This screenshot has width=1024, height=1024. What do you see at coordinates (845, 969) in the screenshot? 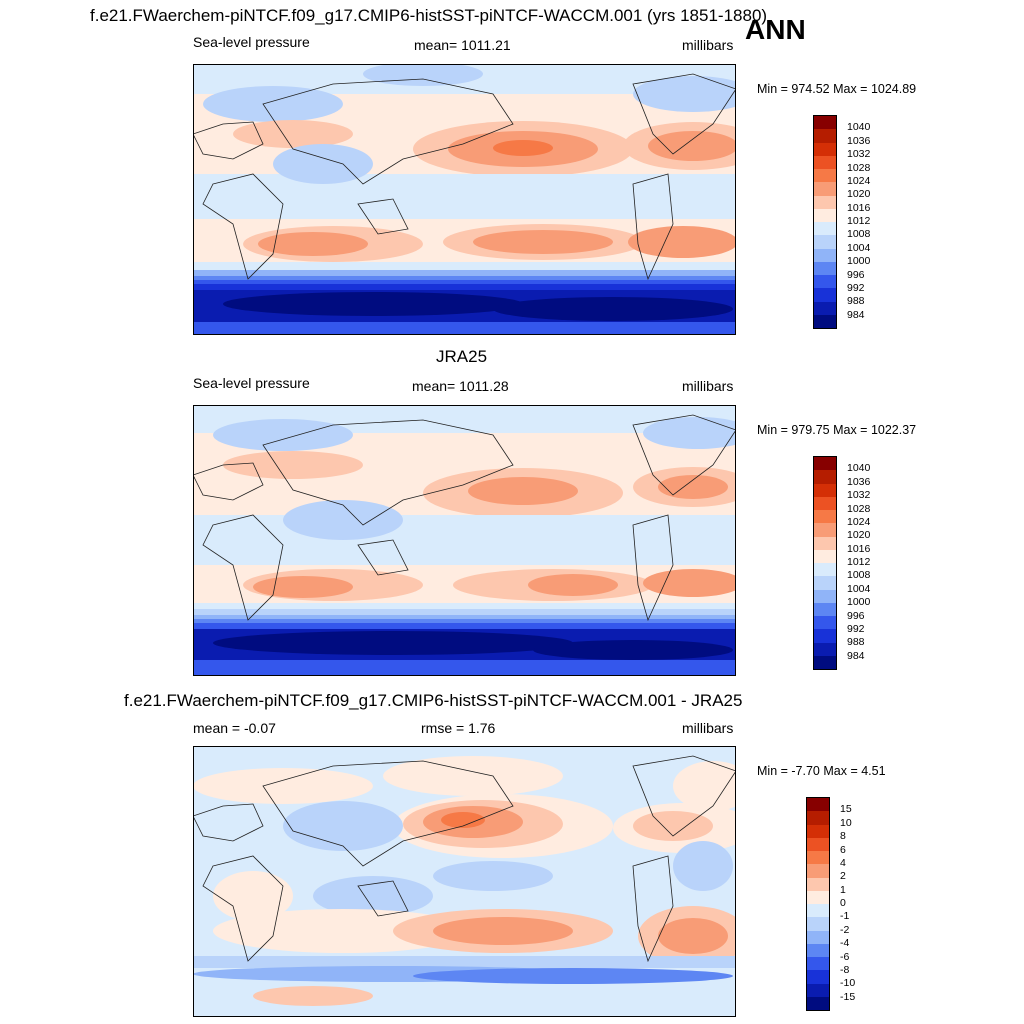
I see `panel-diff-colorbar-tick-label: -8` at bounding box center [845, 969].